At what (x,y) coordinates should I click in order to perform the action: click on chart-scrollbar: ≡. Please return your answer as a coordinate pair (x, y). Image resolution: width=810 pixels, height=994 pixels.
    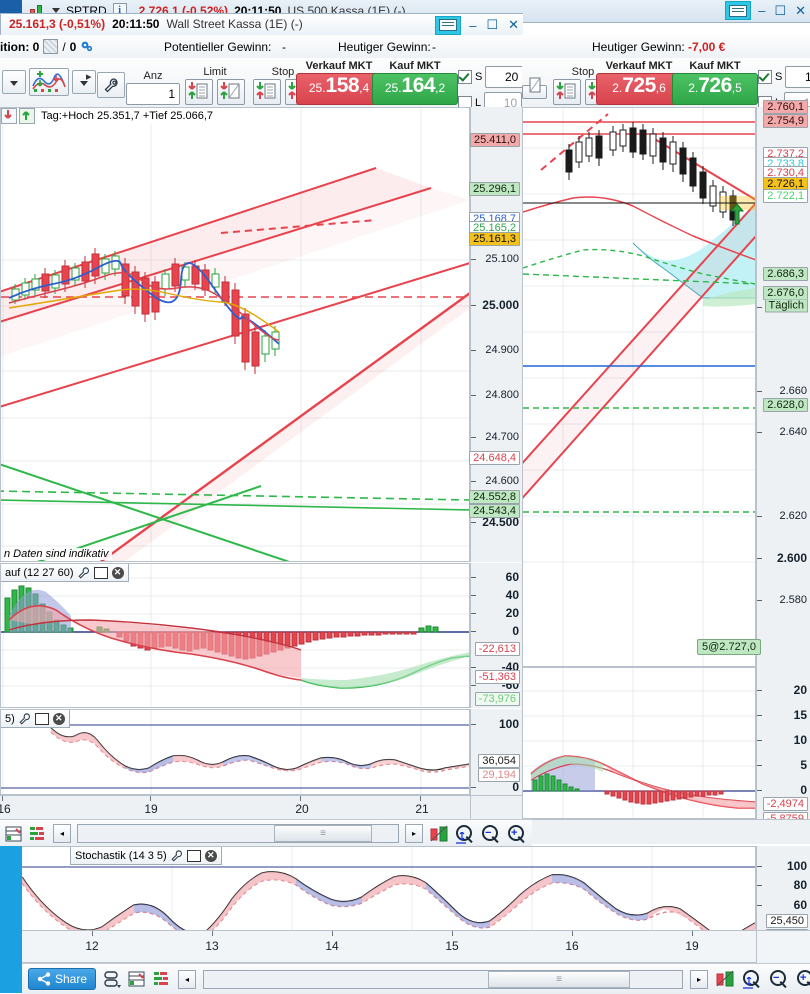
    Looking at the image, I should click on (238, 833).